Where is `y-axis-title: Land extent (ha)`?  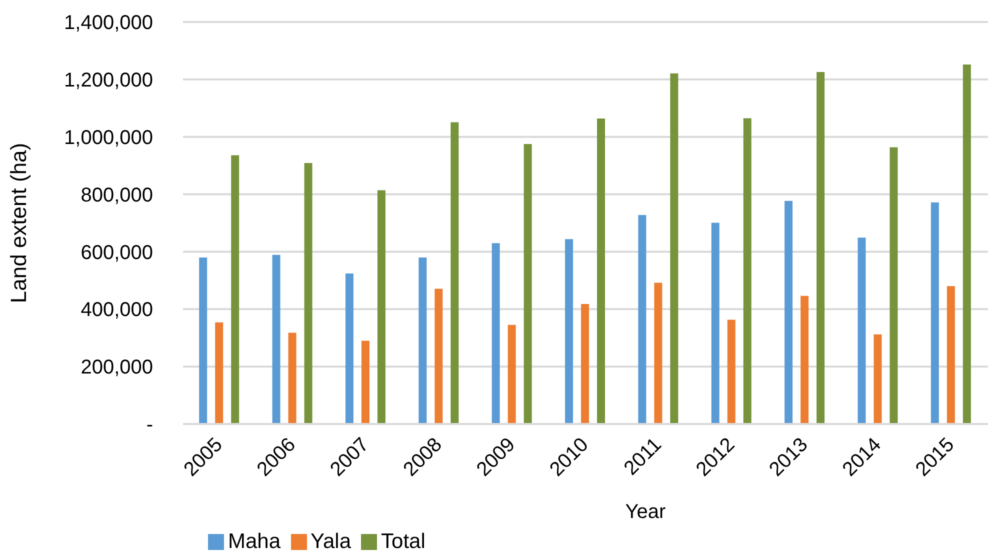 y-axis-title: Land extent (ha) is located at coordinates (18, 223).